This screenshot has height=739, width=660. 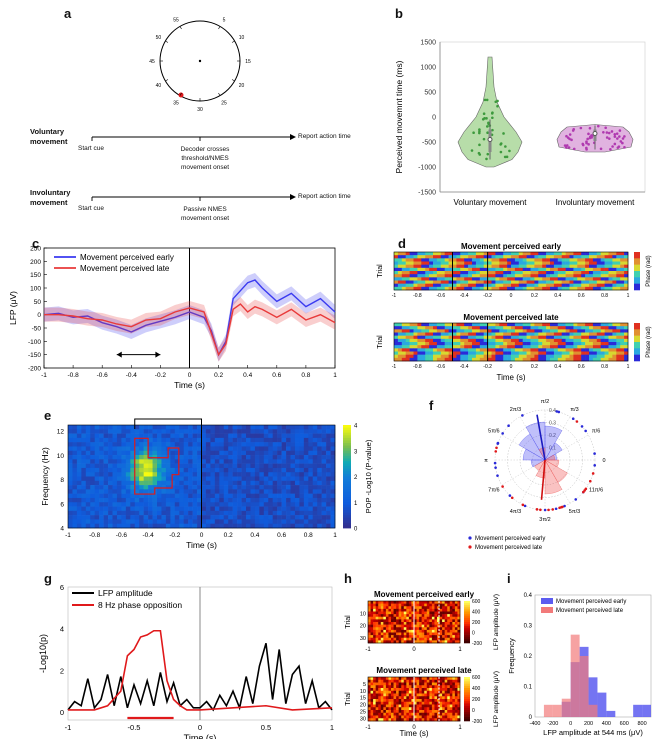 What do you see at coordinates (13, 308) in the screenshot?
I see `y-axis-label: LFP (μV)` at bounding box center [13, 308].